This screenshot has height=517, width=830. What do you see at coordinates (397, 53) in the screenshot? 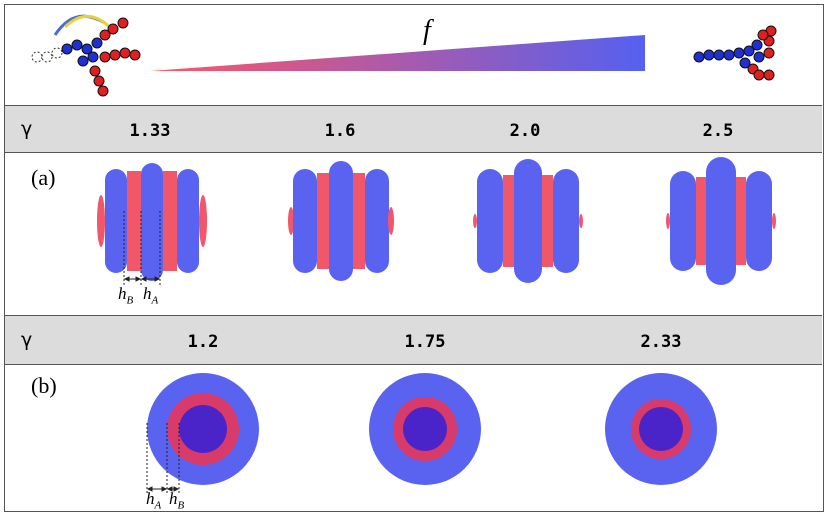
I see `composition-gradient-wedge` at bounding box center [397, 53].